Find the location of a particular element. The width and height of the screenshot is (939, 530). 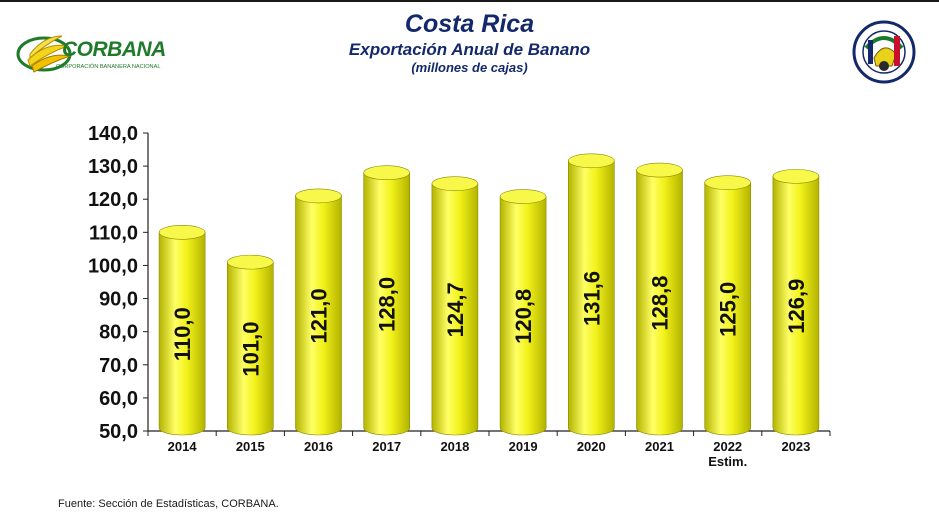

bar-2019 is located at coordinates (523, 316).